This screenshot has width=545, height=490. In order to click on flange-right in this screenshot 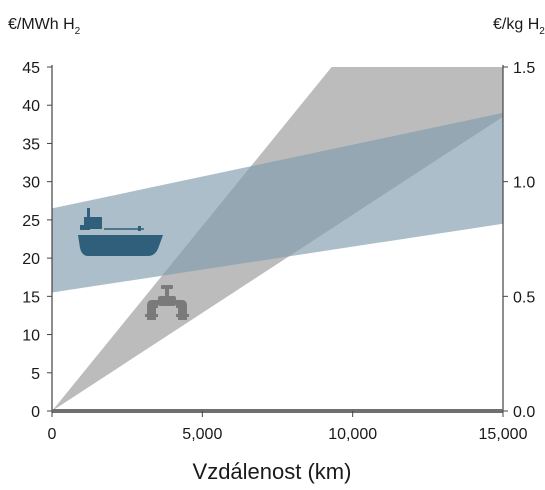, I will do `click(182, 315)`.